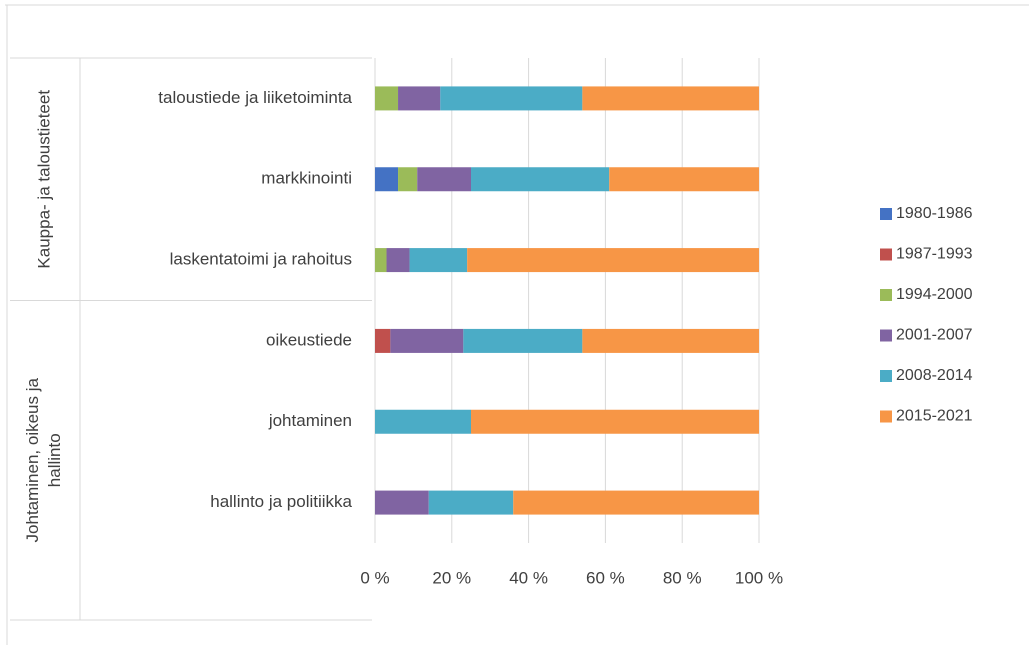  What do you see at coordinates (934, 416) in the screenshot?
I see `legend-label: 2015-2021` at bounding box center [934, 416].